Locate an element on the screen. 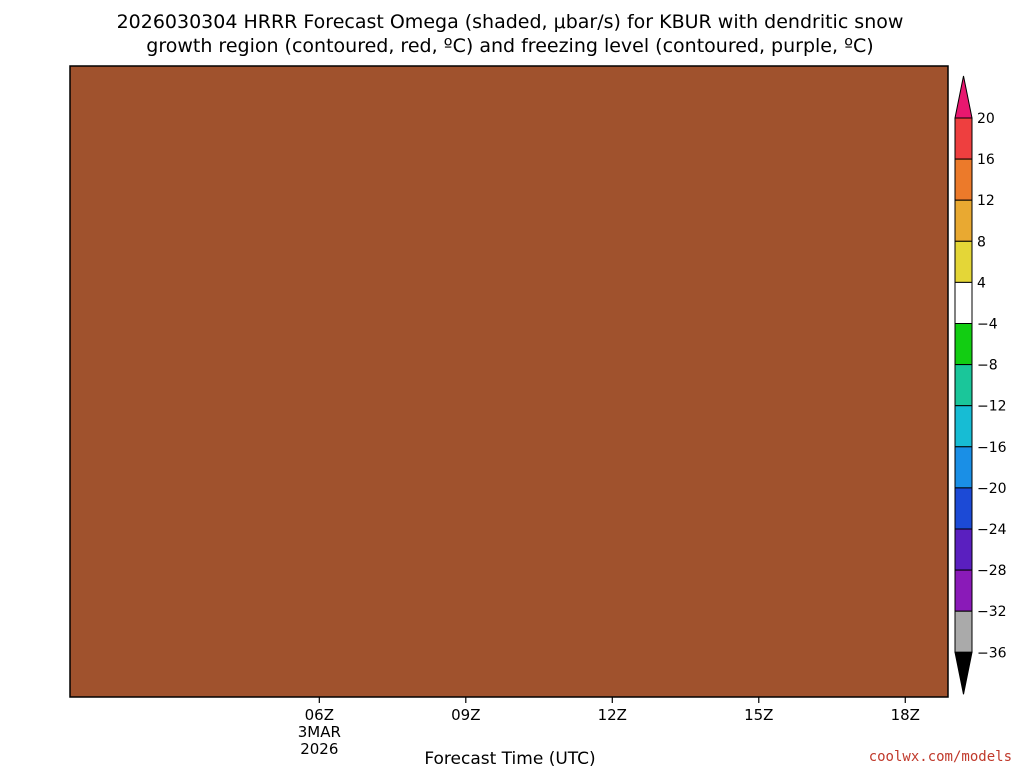 The image size is (1024, 768). colorbar-tick-label: −28 is located at coordinates (992, 571).